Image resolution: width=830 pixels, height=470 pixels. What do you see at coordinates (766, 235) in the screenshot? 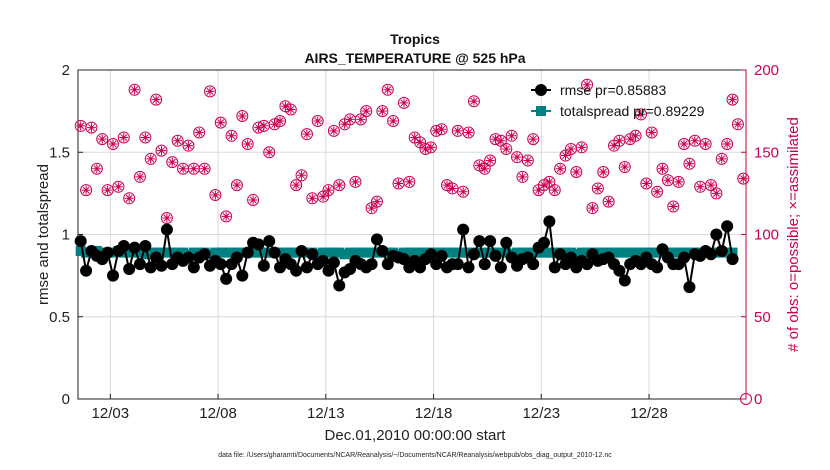
I see `y-right-tick-label: 100` at bounding box center [766, 235].